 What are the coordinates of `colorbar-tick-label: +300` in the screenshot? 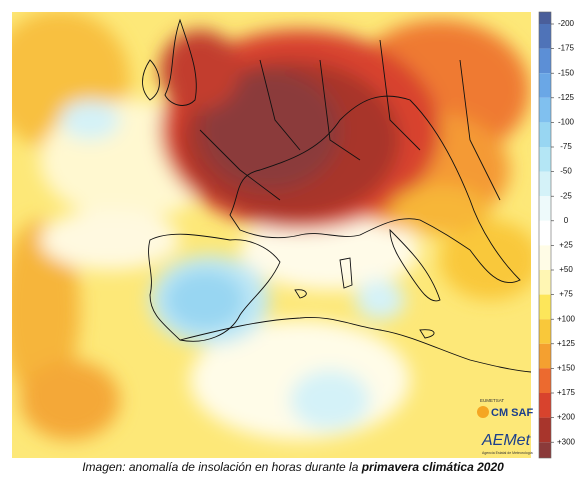 It's located at (566, 441).